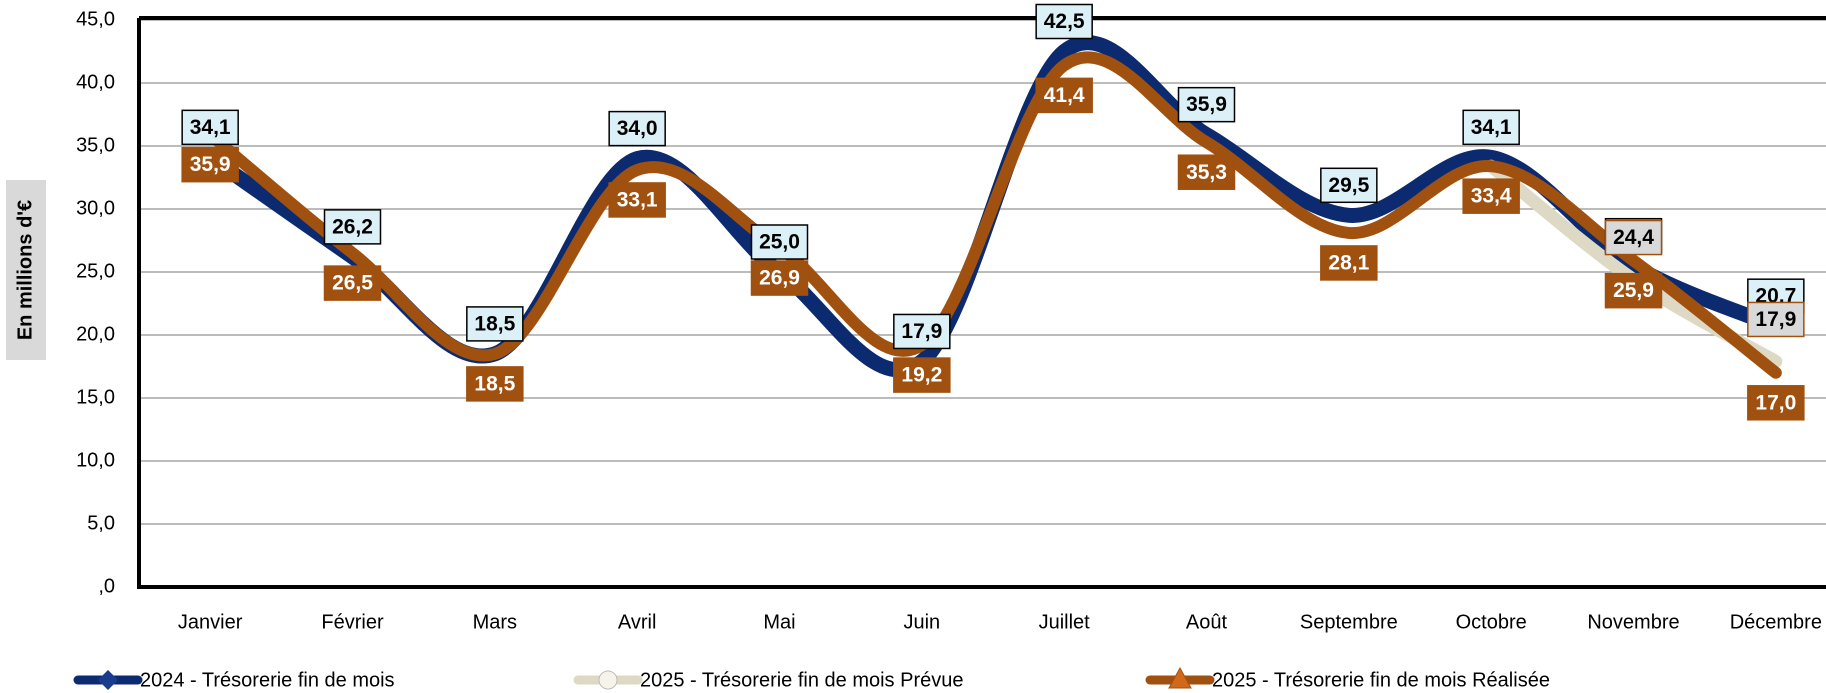 This screenshot has height=693, width=1826. Describe the element at coordinates (1776, 622) in the screenshot. I see `x-tick-label: Décembre` at that location.